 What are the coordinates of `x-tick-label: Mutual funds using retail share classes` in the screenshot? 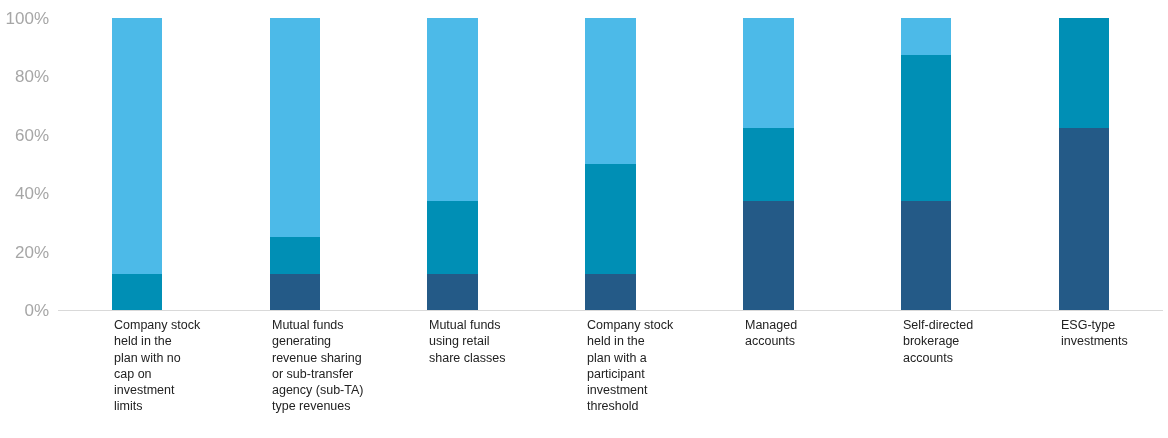 It's located at (467, 341).